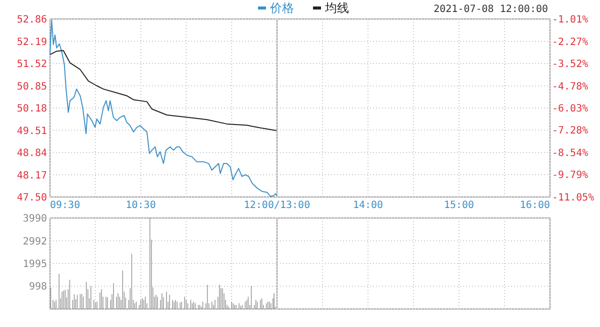 The image size is (600, 327). I want to click on y-tick-label: 52.86, so click(31, 20).